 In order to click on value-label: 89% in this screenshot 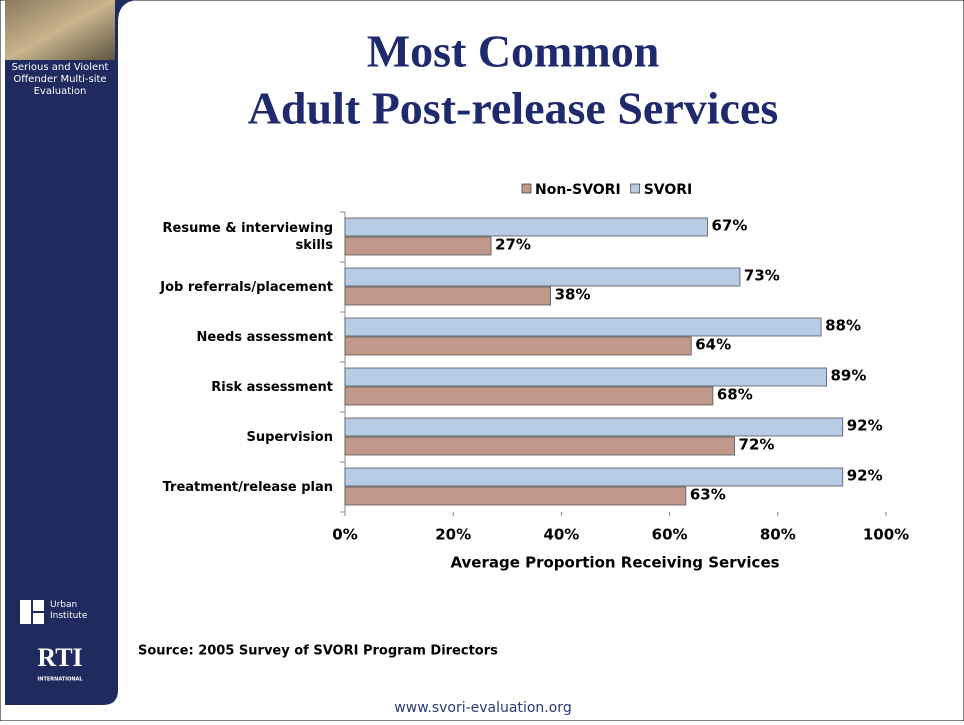, I will do `click(848, 376)`.